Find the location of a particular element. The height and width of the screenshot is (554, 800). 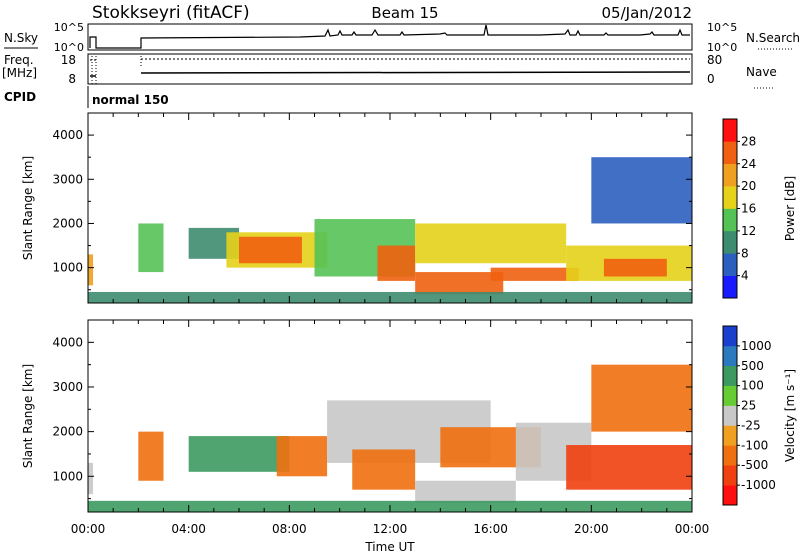

freq-frame is located at coordinates (390, 69).